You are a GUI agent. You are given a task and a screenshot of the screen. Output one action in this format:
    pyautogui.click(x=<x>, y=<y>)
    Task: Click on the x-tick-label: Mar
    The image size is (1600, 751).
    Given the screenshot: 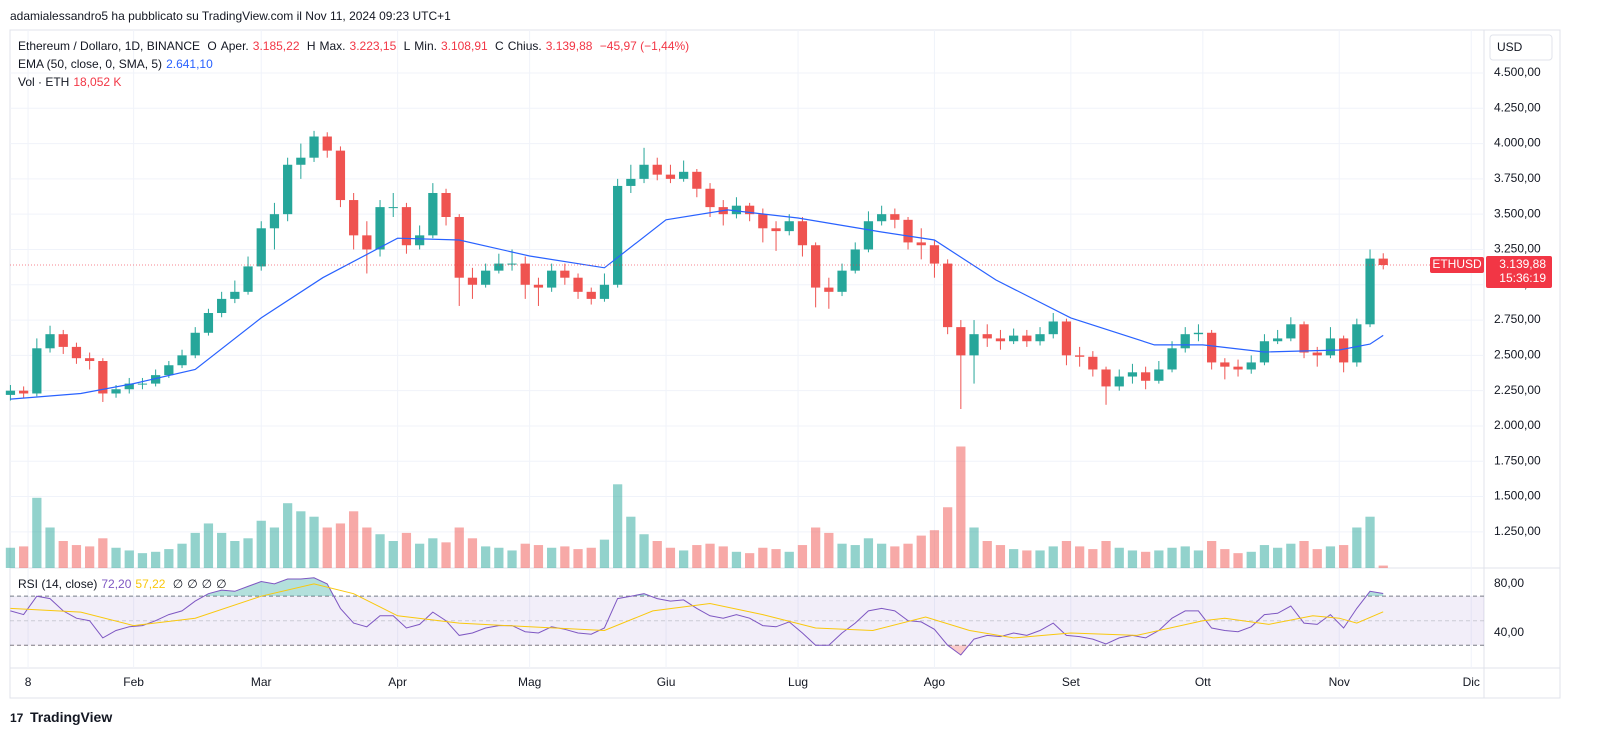 What is the action you would take?
    pyautogui.click(x=261, y=682)
    